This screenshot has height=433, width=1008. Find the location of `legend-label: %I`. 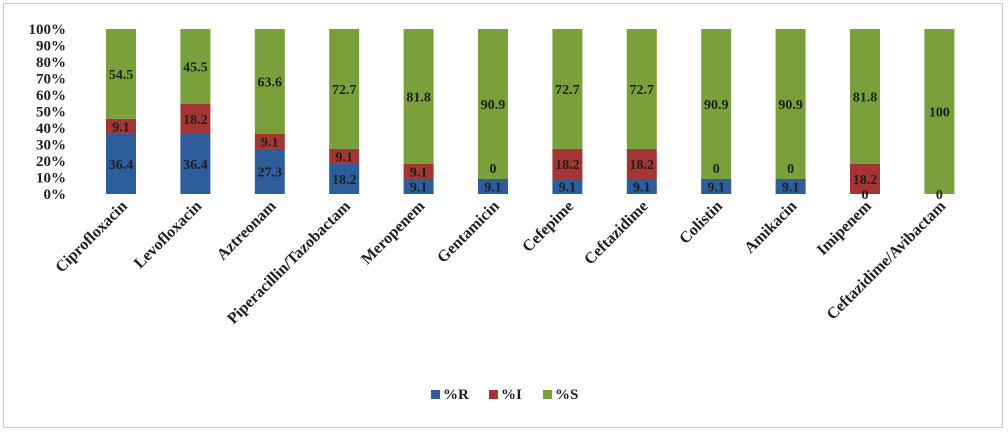

legend-label: %I is located at coordinates (511, 395).